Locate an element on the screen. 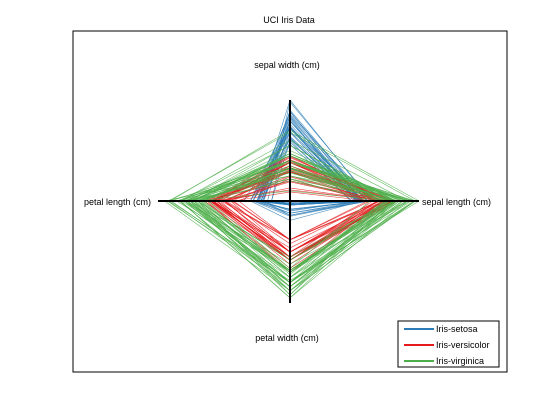 This screenshot has width=560, height=419. axis-label-sepal-width: sepal width (cm) is located at coordinates (287, 65).